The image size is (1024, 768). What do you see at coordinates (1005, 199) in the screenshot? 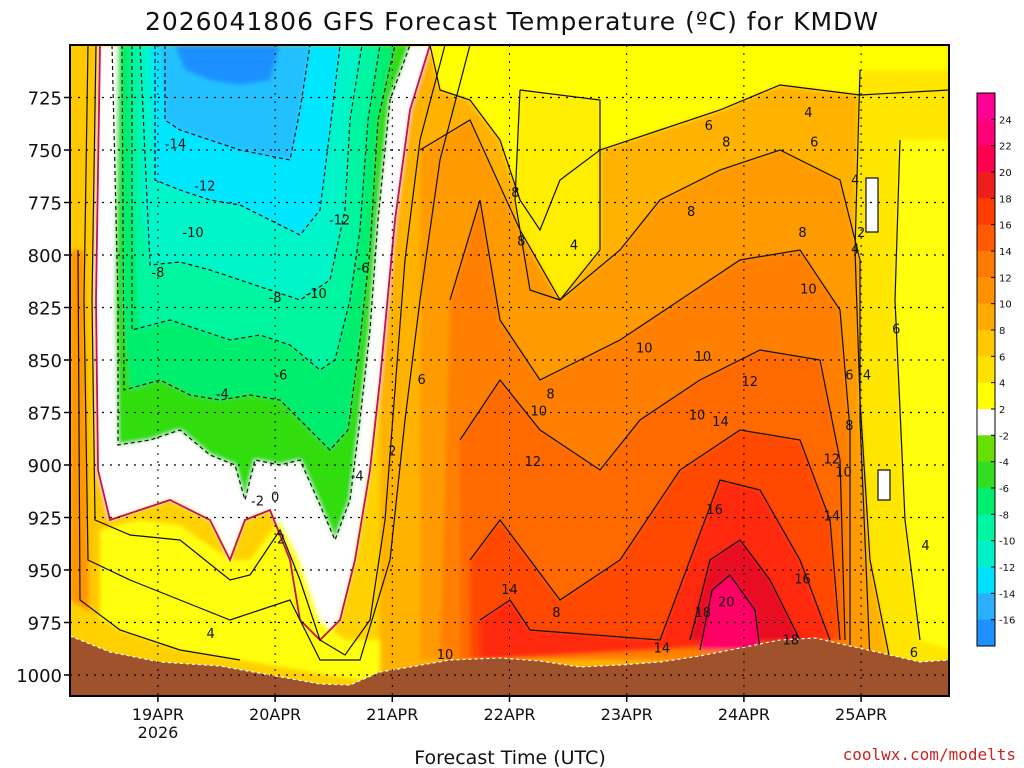
I see `colorbar-label: 18` at bounding box center [1005, 199].